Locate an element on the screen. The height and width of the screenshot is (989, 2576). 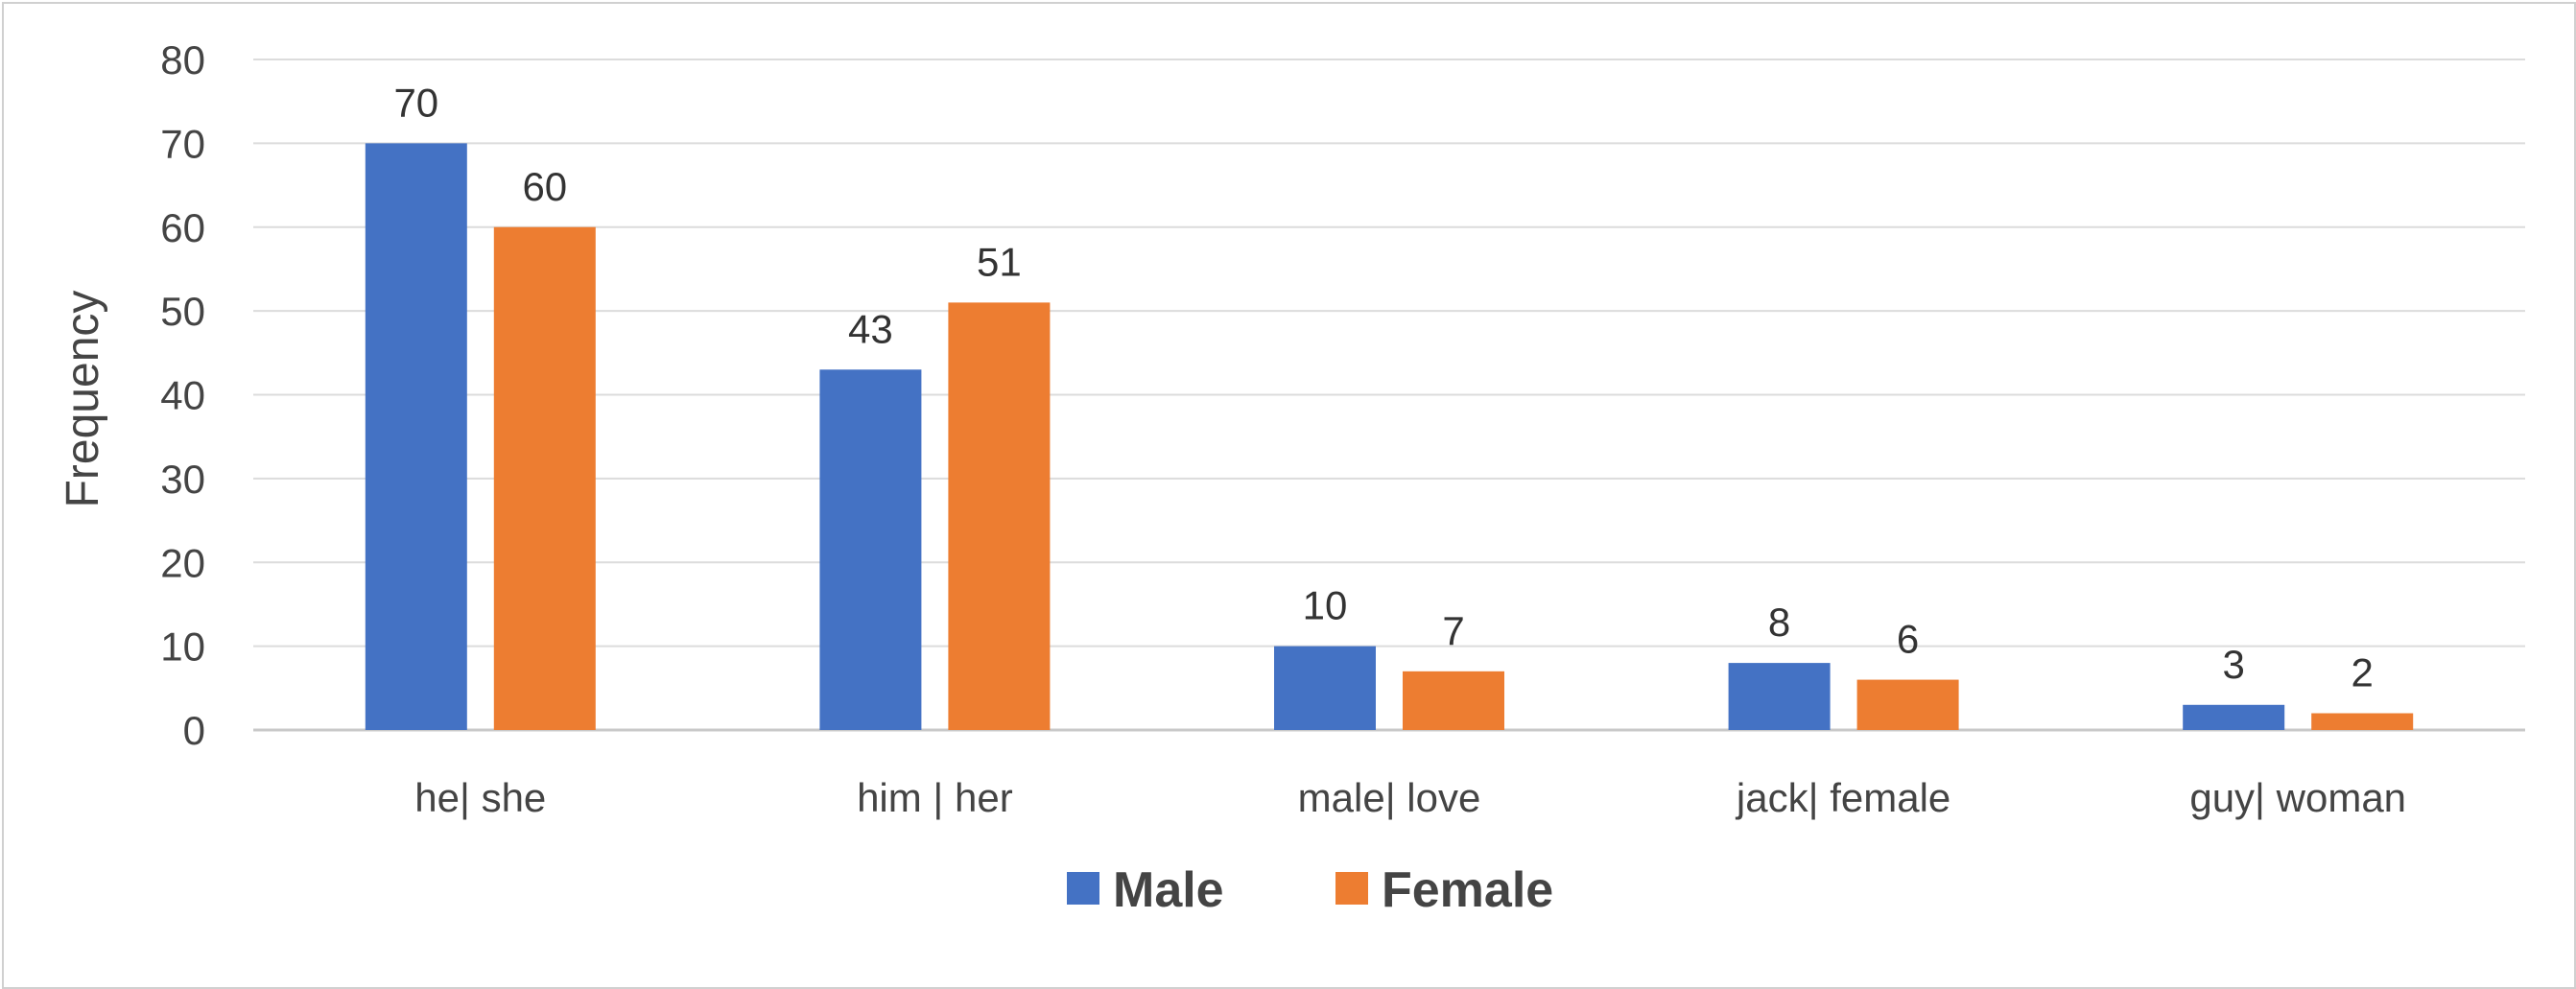
data-label-female-2: 7 is located at coordinates (1453, 630).